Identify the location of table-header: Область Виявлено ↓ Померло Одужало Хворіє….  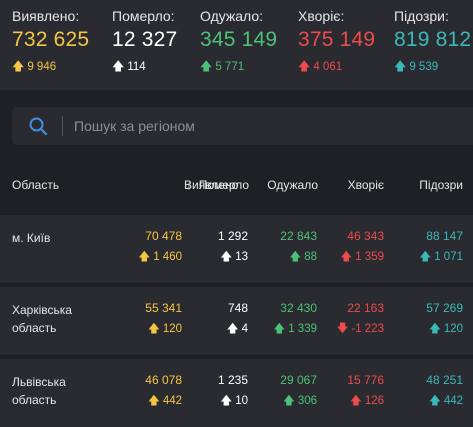
(236, 186).